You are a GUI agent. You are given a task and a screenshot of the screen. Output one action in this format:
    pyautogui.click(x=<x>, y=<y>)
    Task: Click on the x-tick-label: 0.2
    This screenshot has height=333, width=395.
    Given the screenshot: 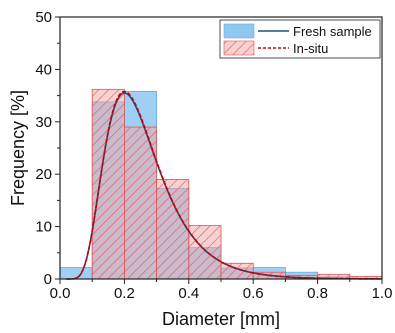 What is the action you would take?
    pyautogui.click(x=124, y=293)
    